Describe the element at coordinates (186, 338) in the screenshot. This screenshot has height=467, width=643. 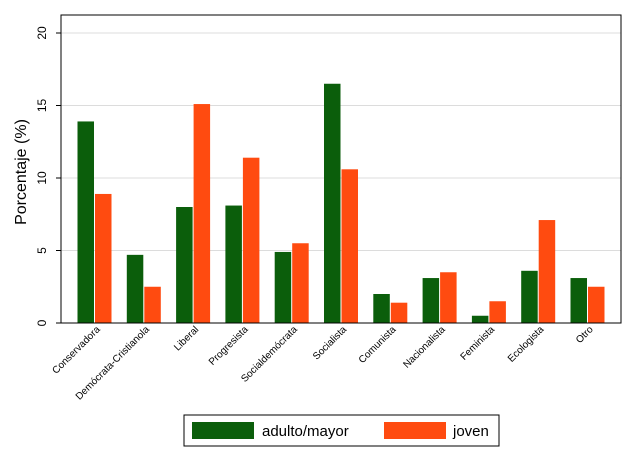
I see `x-category-label: Liberal` at that location.